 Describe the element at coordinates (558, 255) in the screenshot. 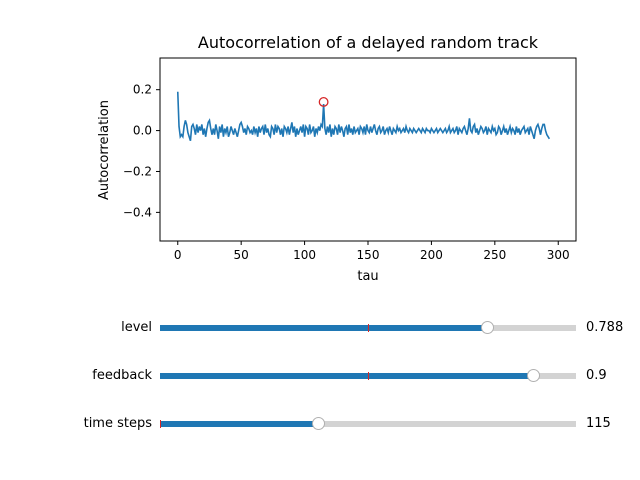

I see `x-tick-label: 300` at that location.